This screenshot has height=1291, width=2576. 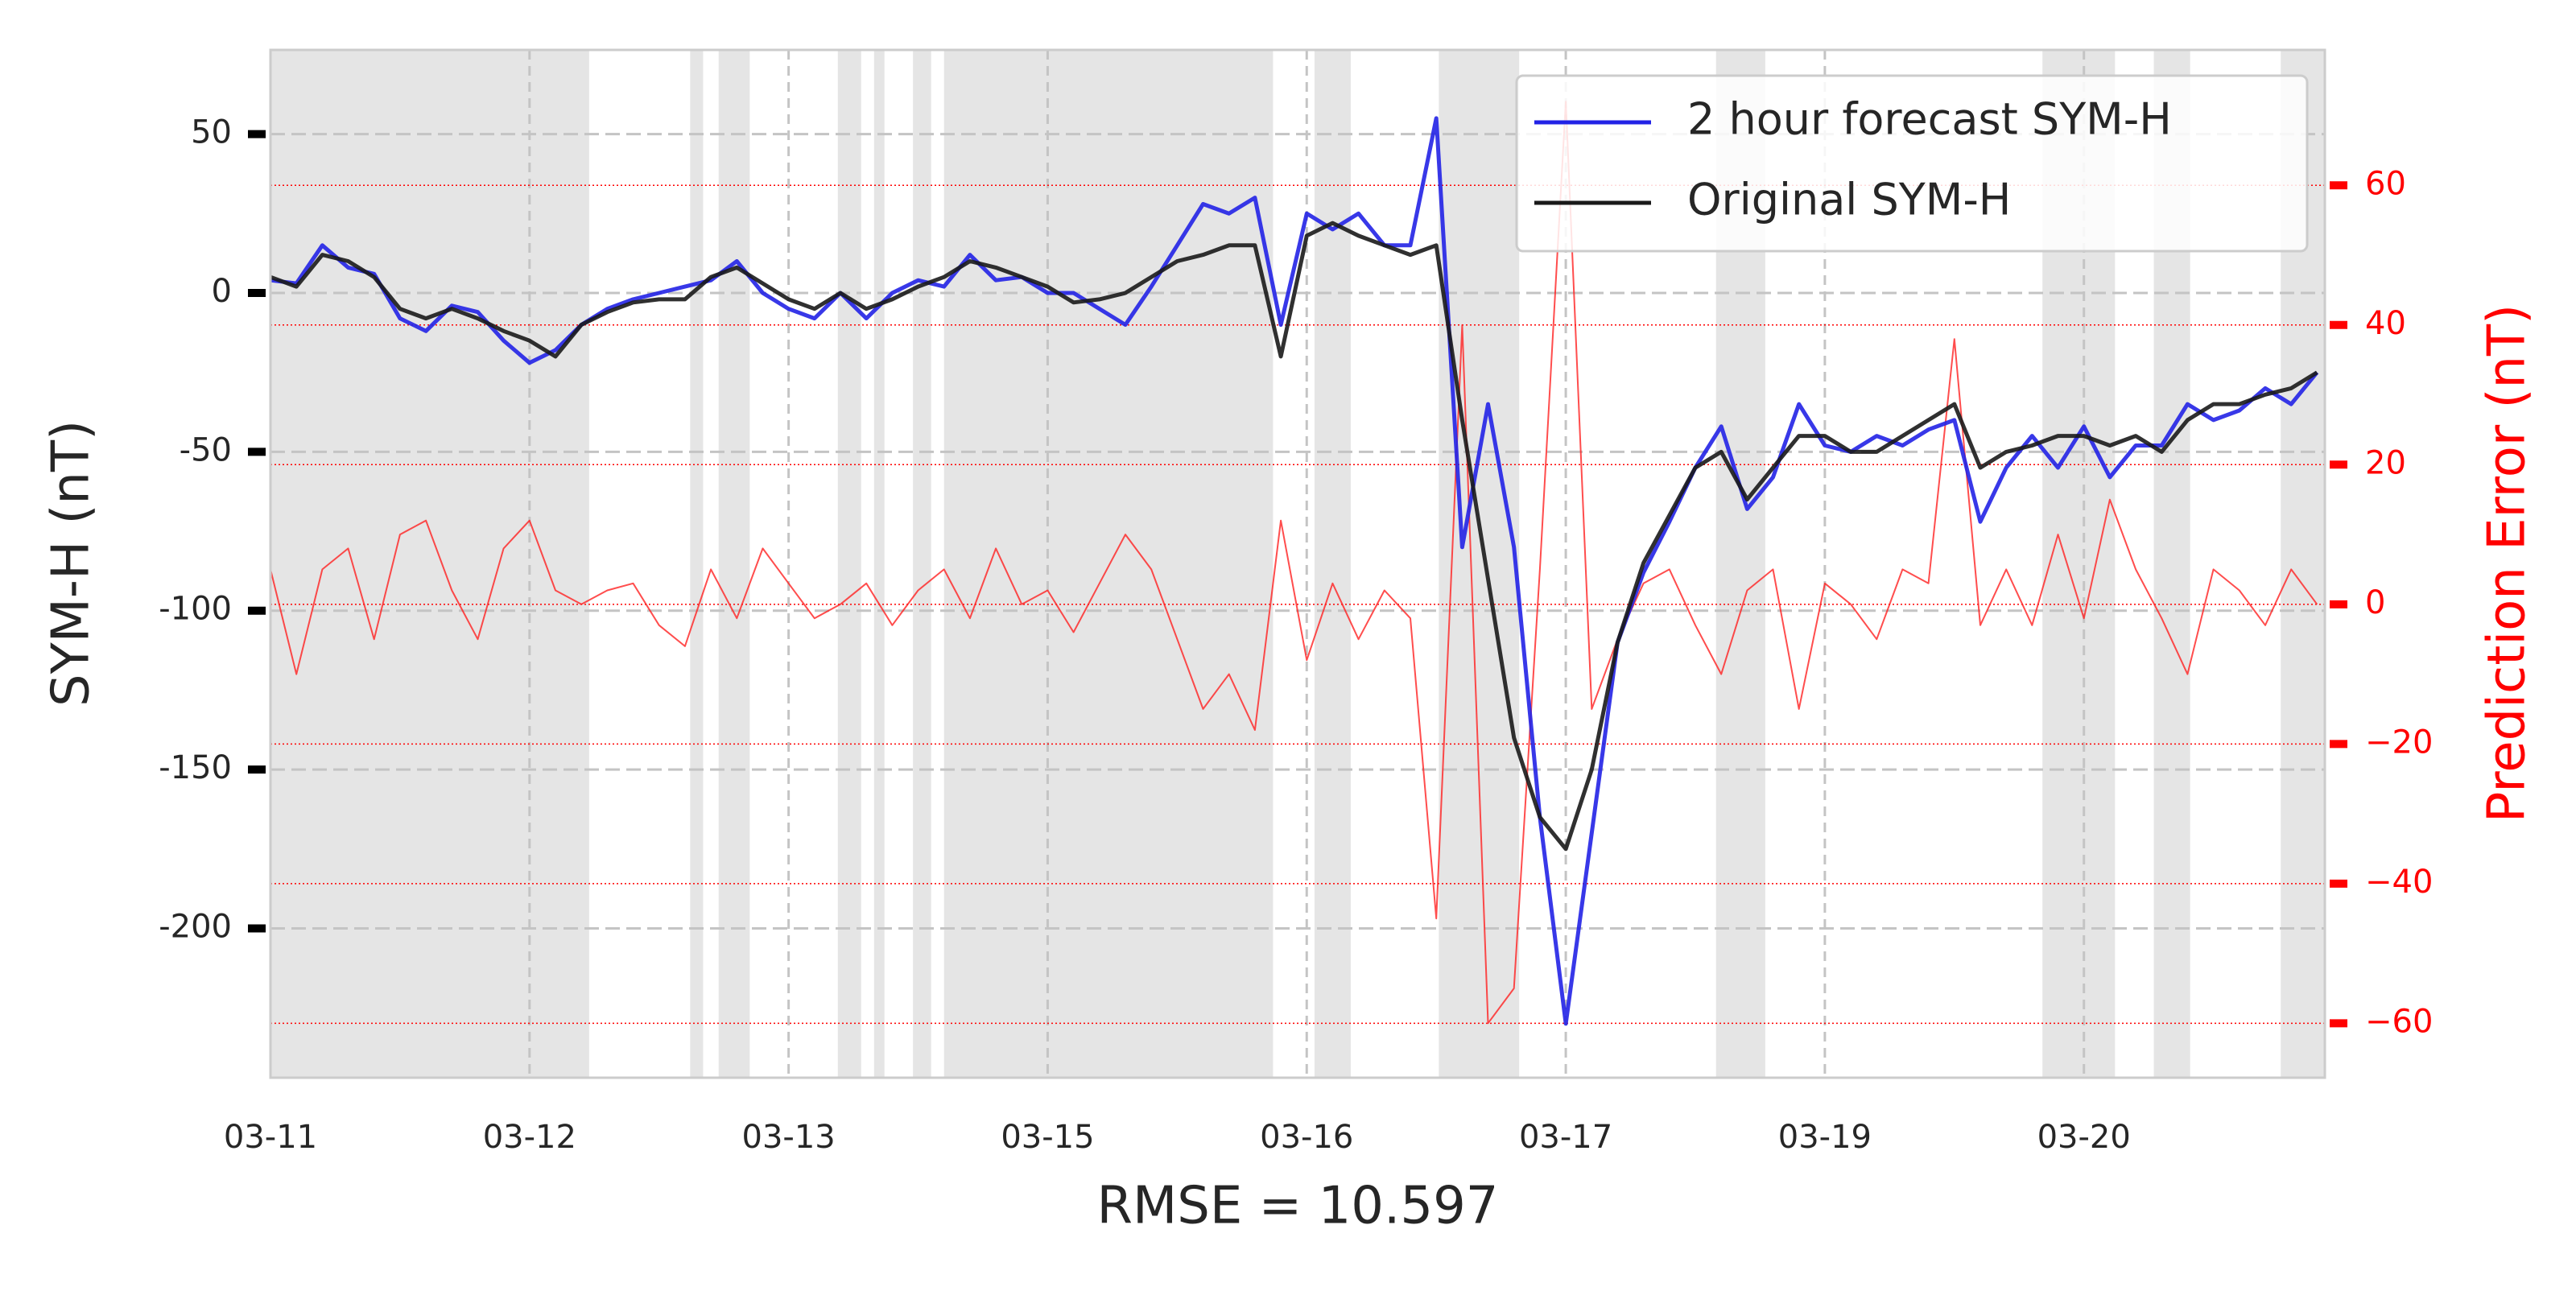 What do you see at coordinates (270, 1137) in the screenshot?
I see `x-tick-label: 03-11` at bounding box center [270, 1137].